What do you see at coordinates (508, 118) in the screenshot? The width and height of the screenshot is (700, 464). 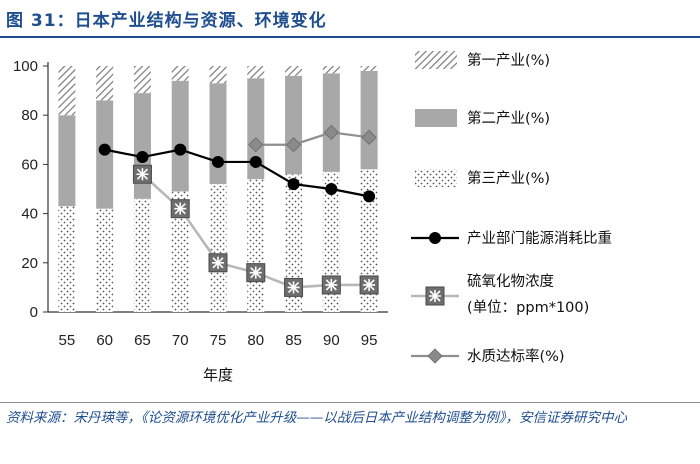 I see `legend-label: 第二产业(%)` at bounding box center [508, 118].